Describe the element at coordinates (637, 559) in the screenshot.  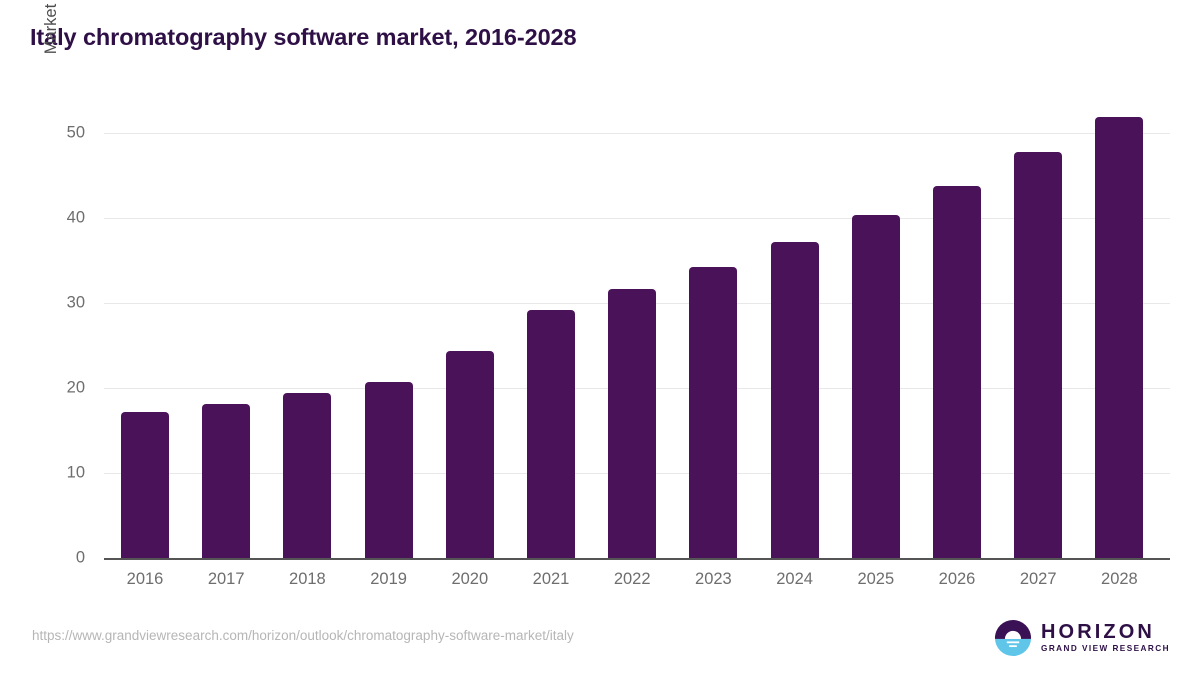
I see `x-axis-line` at that location.